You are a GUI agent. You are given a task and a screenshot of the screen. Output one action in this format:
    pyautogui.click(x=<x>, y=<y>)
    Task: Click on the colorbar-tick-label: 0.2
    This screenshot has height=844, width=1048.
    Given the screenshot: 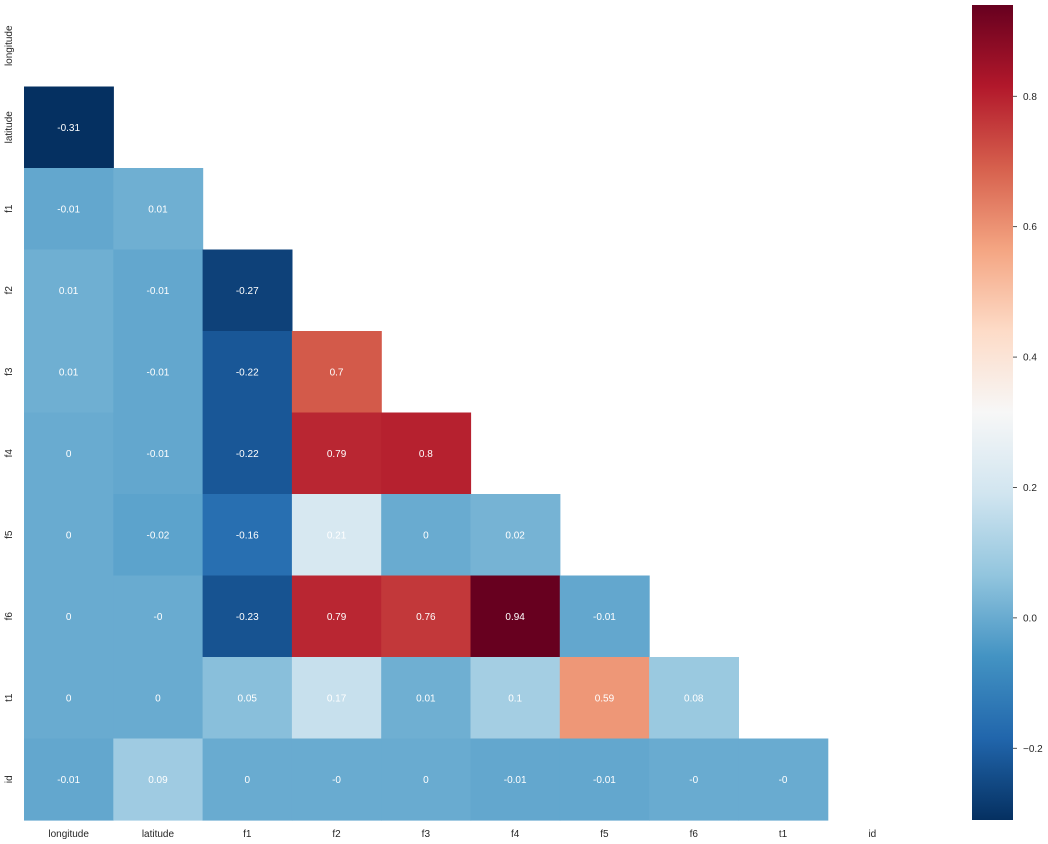 What is the action you would take?
    pyautogui.click(x=1030, y=488)
    